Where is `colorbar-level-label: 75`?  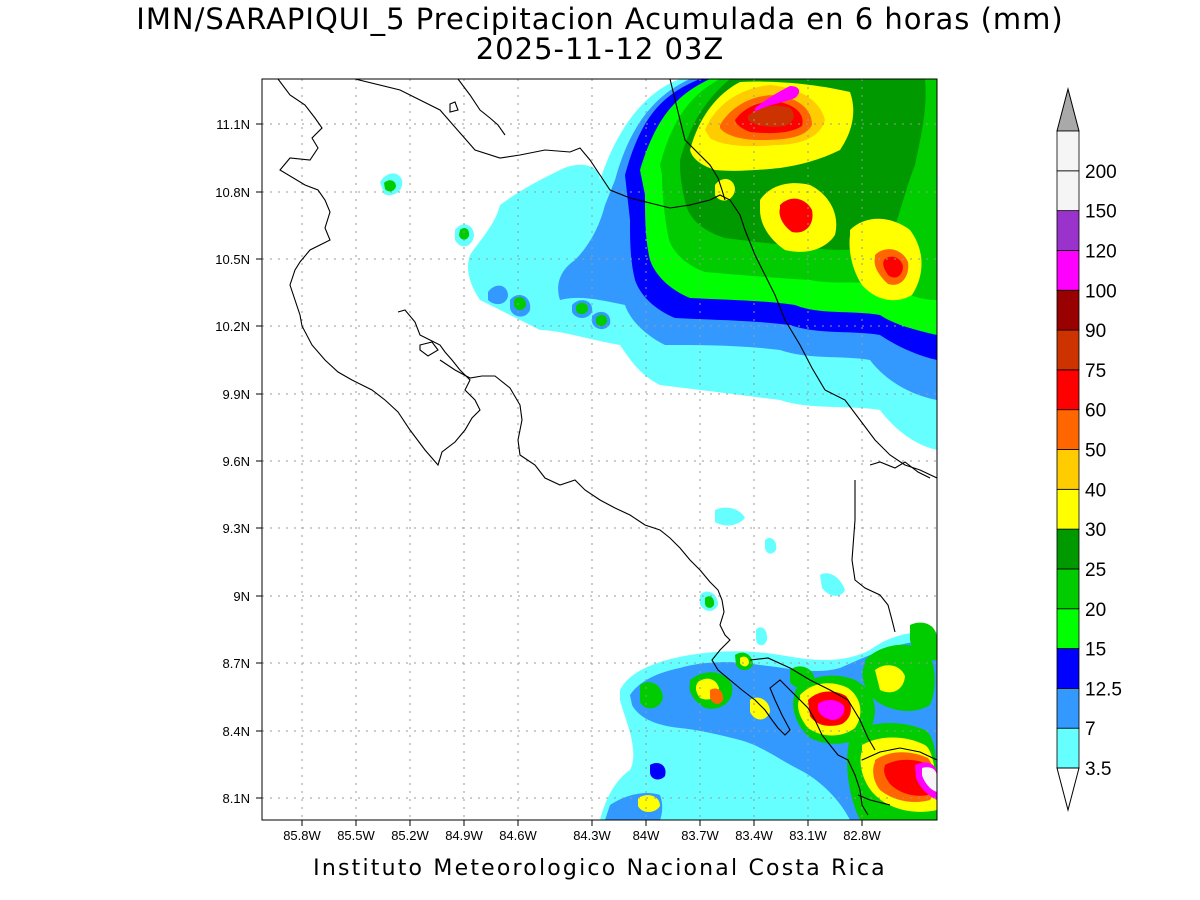
colorbar-level-label: 75 is located at coordinates (1095, 371).